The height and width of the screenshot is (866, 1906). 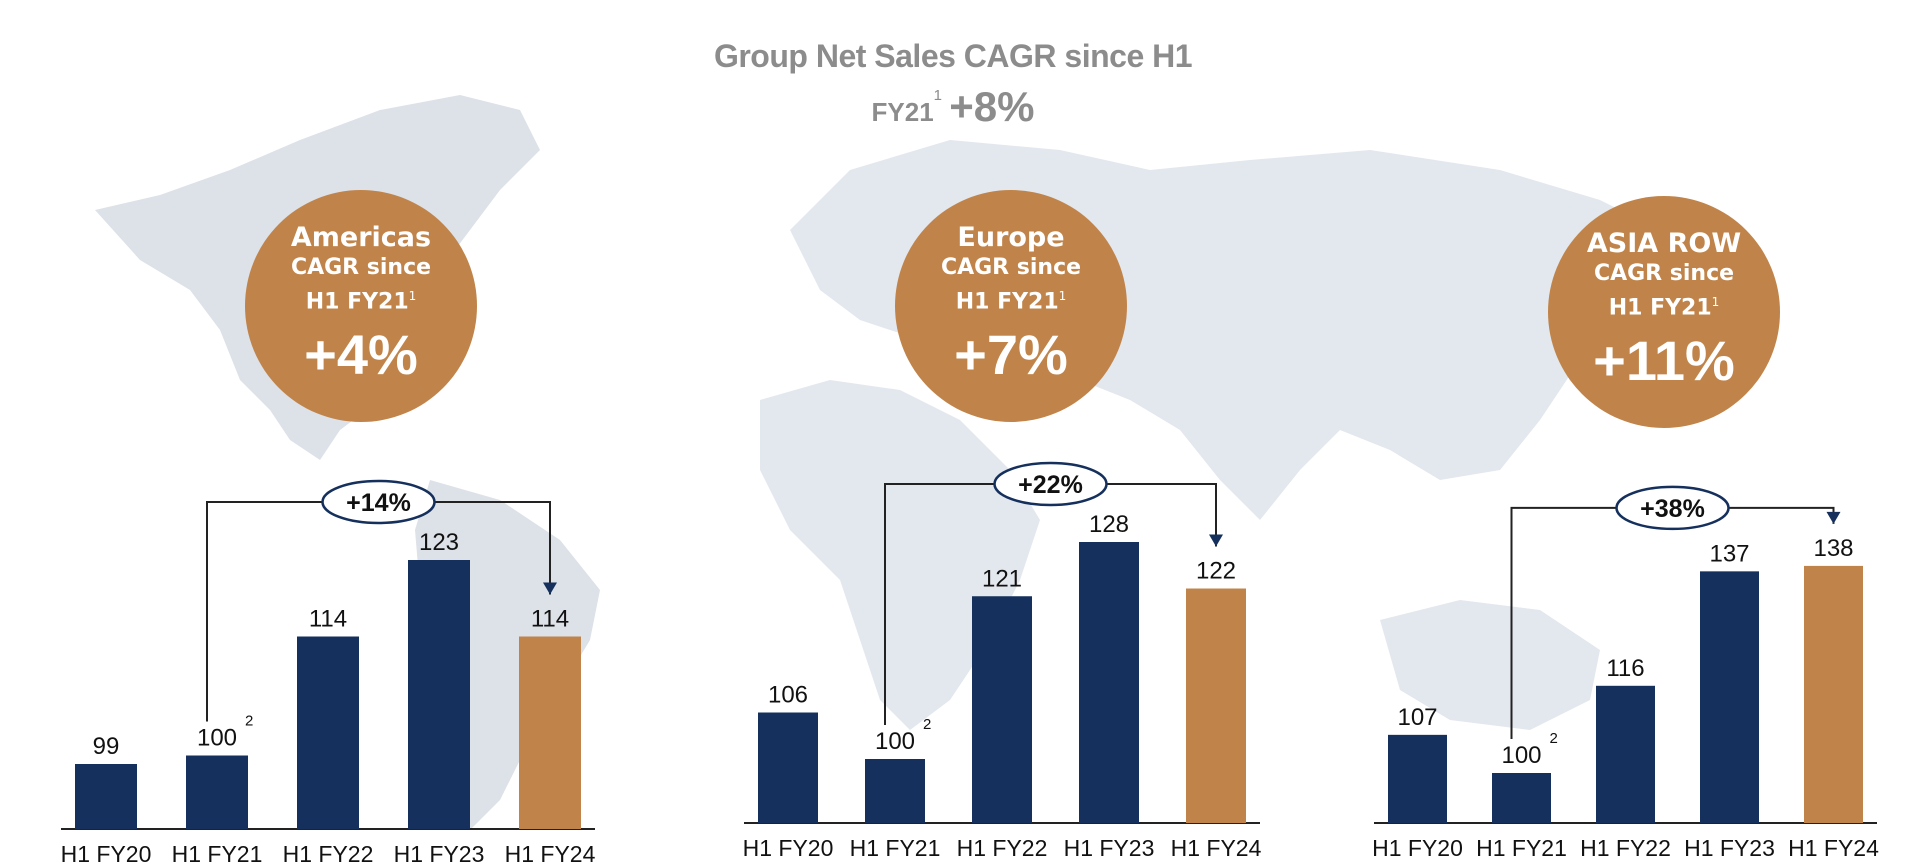 What do you see at coordinates (1417, 717) in the screenshot?
I see `data-label: 107` at bounding box center [1417, 717].